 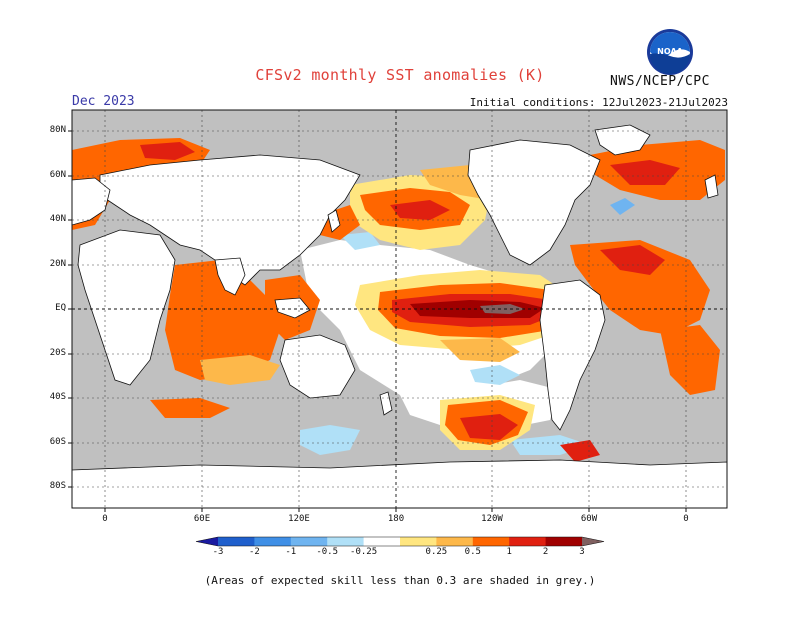 I want to click on southern-ocean-warm, so click(x=190, y=408).